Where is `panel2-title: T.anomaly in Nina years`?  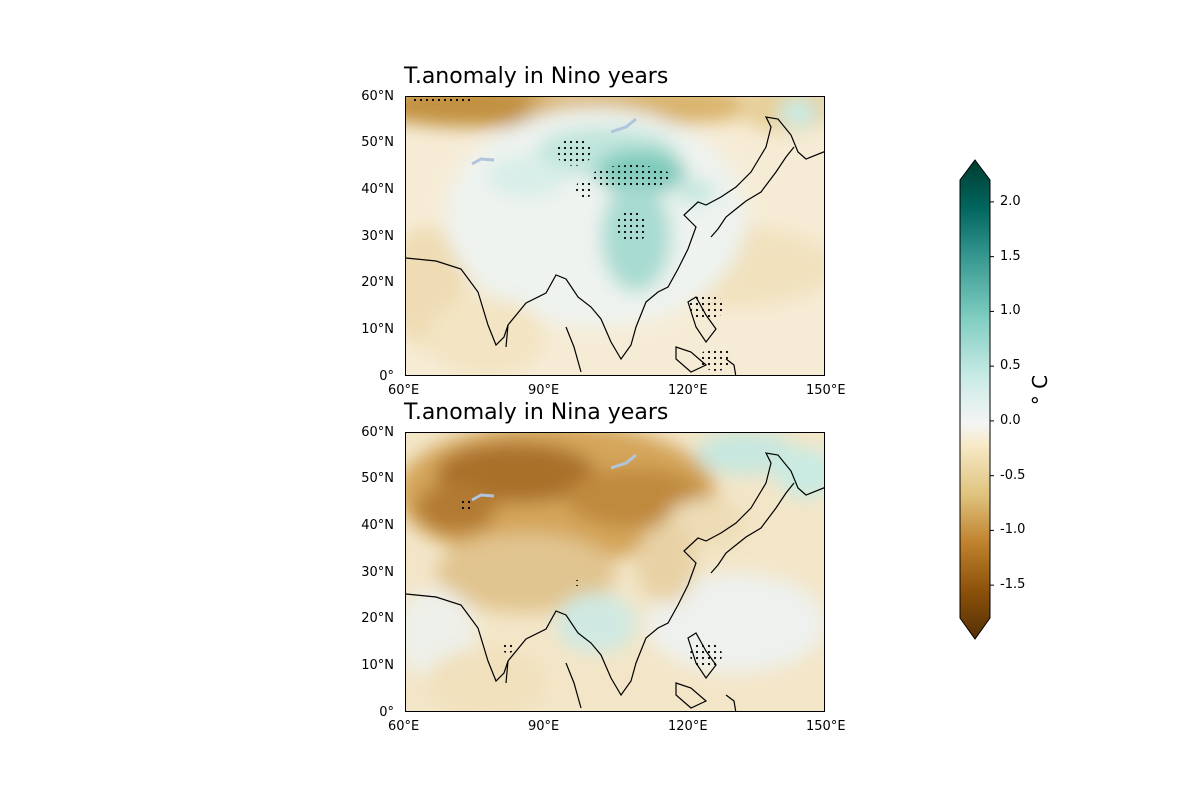
panel2-title: T.anomaly in Nina years is located at coordinates (536, 412).